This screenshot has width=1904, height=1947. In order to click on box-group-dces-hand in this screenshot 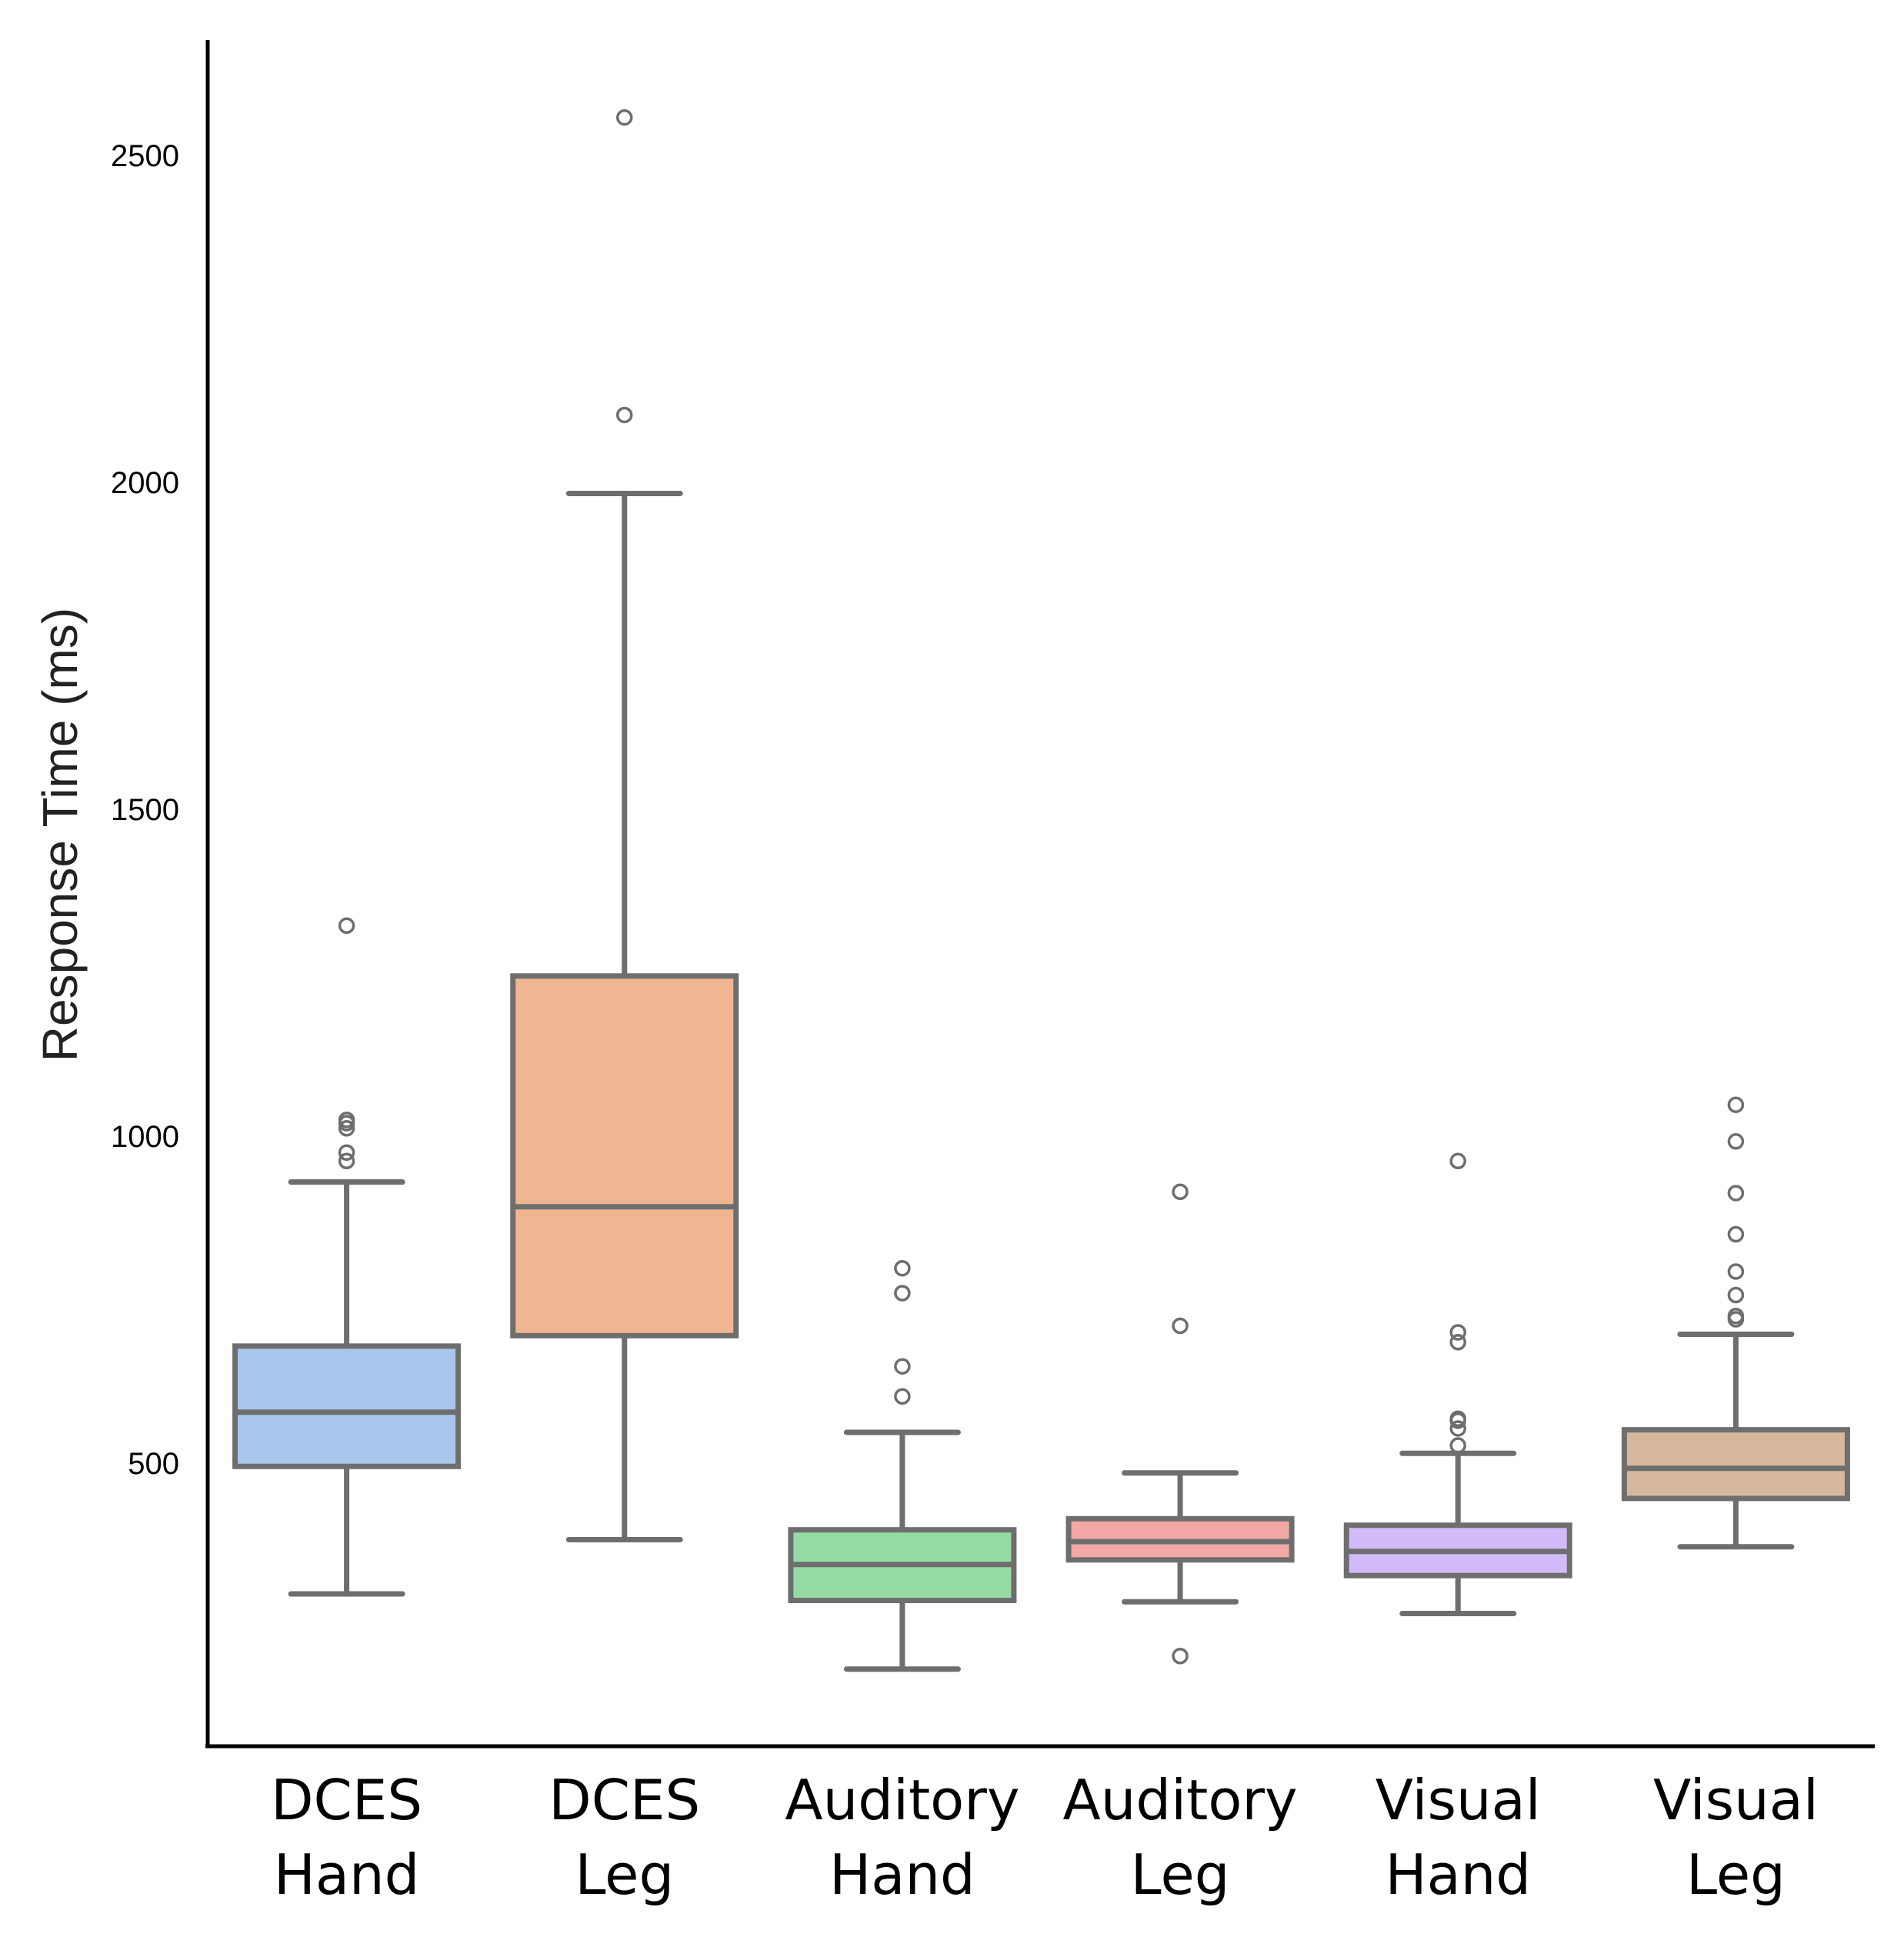, I will do `click(347, 1257)`.